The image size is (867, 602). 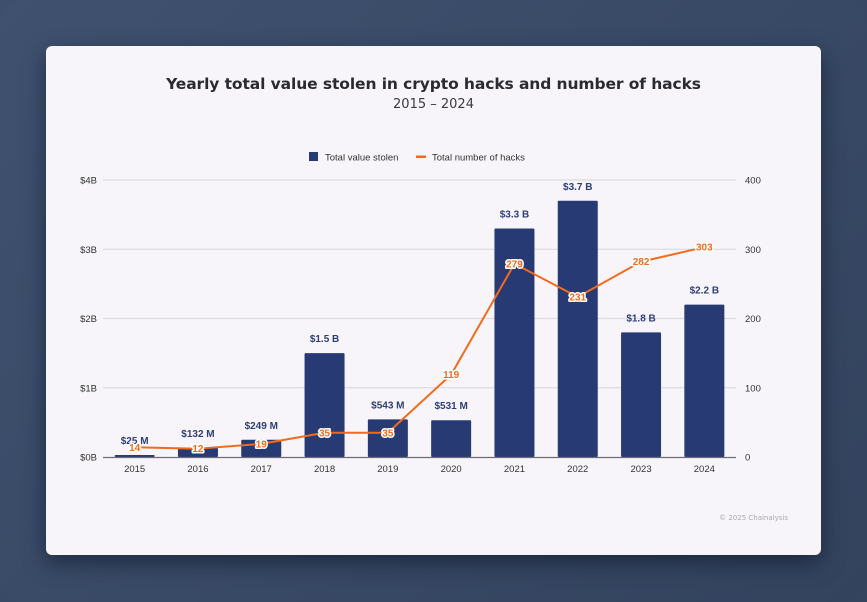 What do you see at coordinates (135, 441) in the screenshot?
I see `bar-value-label: $25 M` at bounding box center [135, 441].